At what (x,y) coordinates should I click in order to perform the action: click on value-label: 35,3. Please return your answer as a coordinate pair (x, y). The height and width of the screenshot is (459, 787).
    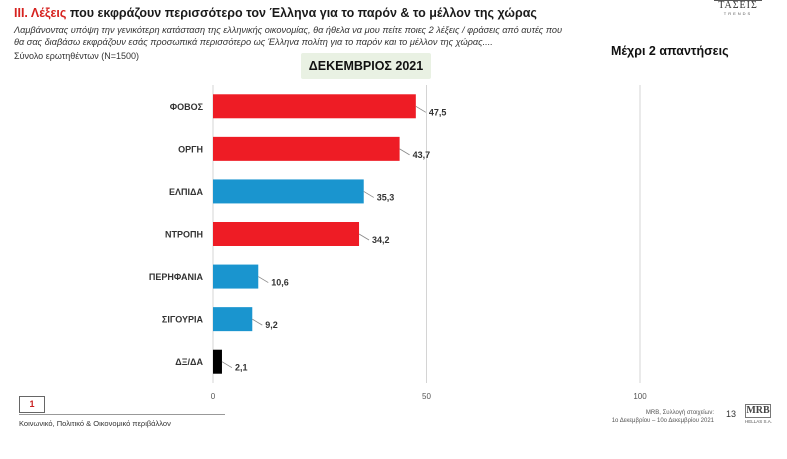
    Looking at the image, I should click on (386, 197).